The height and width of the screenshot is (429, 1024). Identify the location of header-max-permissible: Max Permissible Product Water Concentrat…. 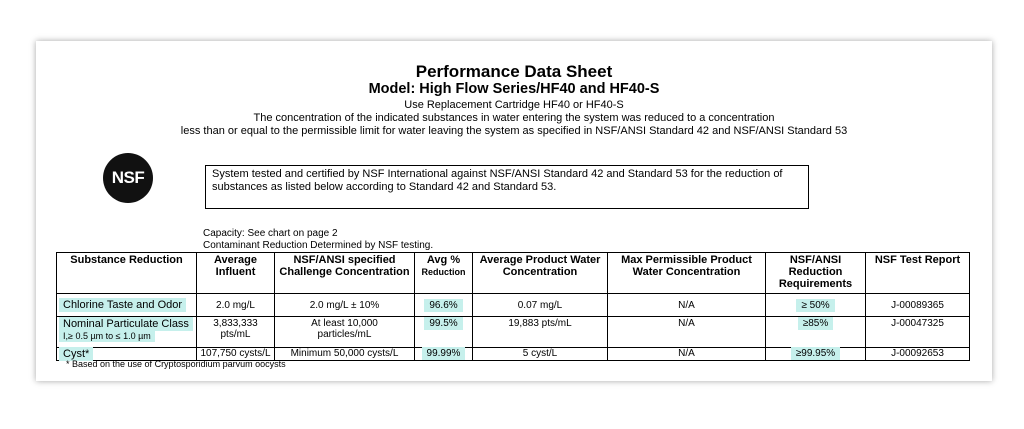
(686, 273).